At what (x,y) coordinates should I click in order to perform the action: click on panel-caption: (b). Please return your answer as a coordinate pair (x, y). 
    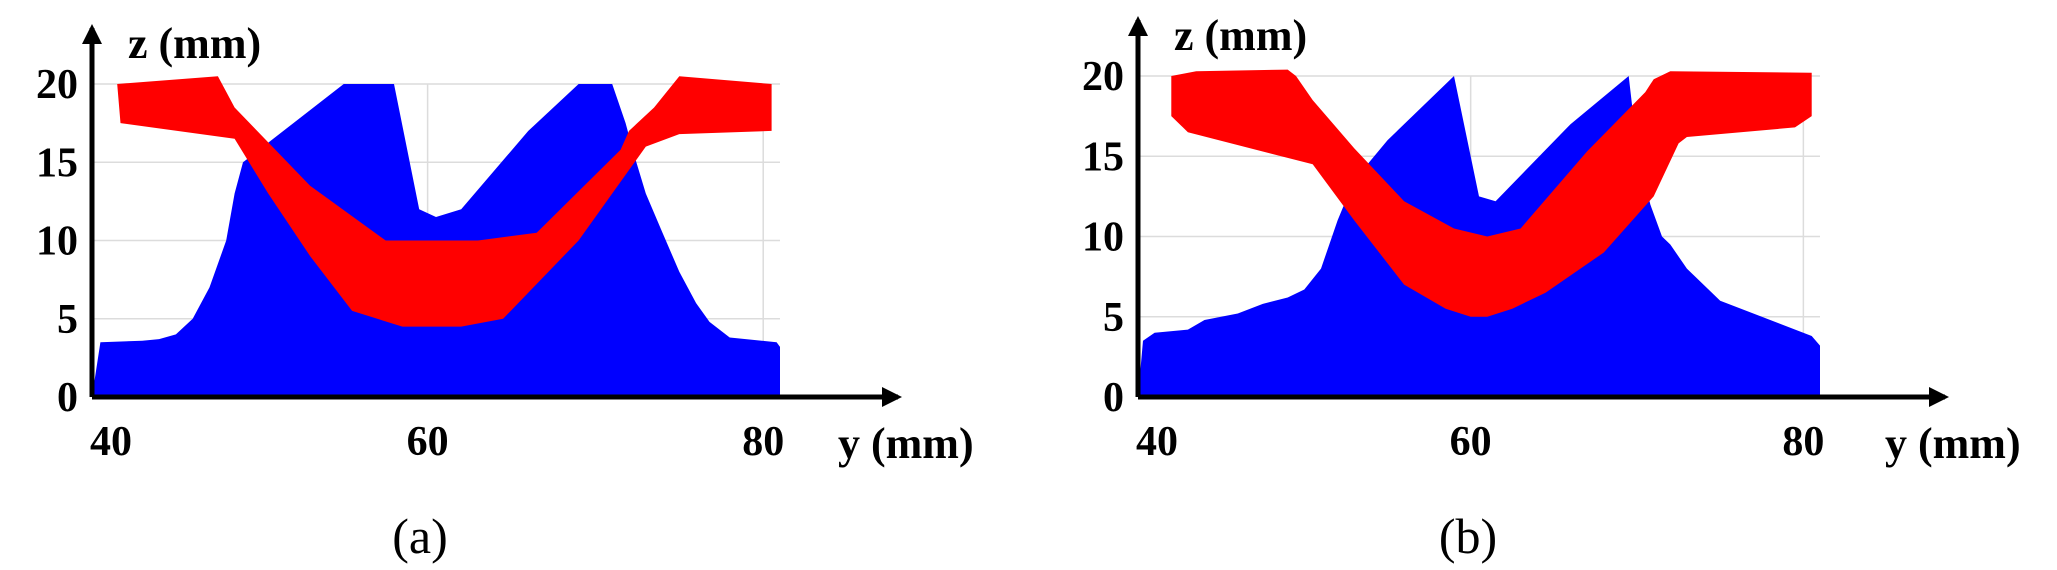
    Looking at the image, I should click on (1468, 536).